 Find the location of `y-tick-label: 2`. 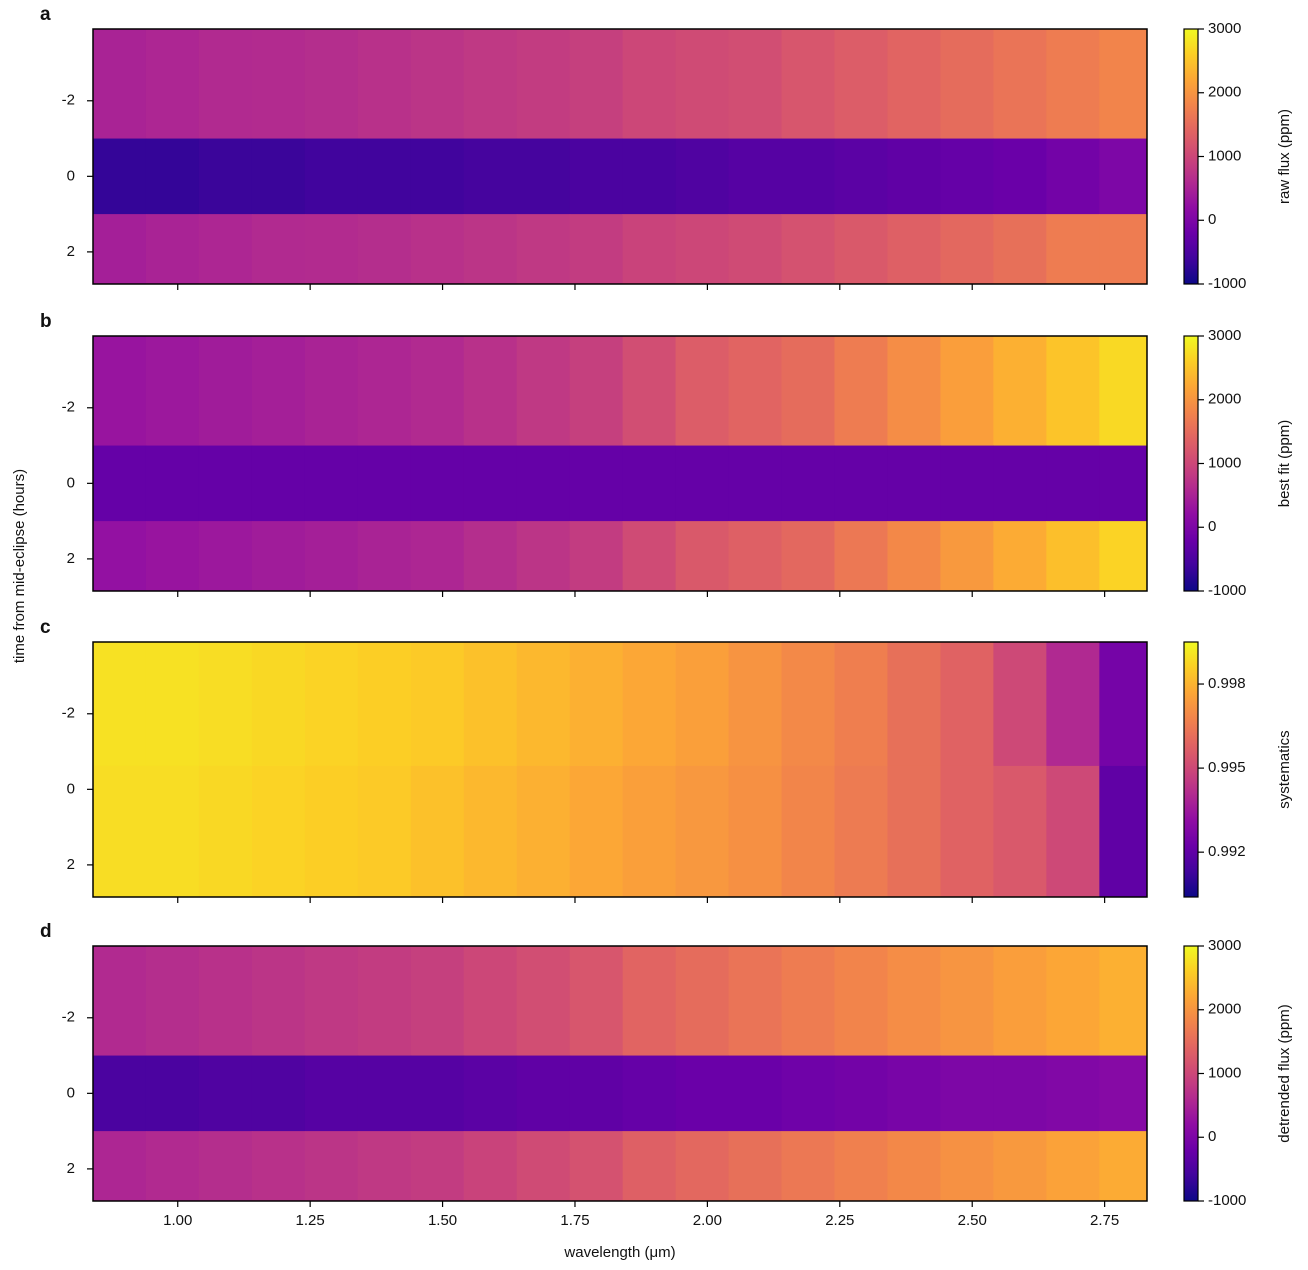

y-tick-label: 2 is located at coordinates (71, 558).